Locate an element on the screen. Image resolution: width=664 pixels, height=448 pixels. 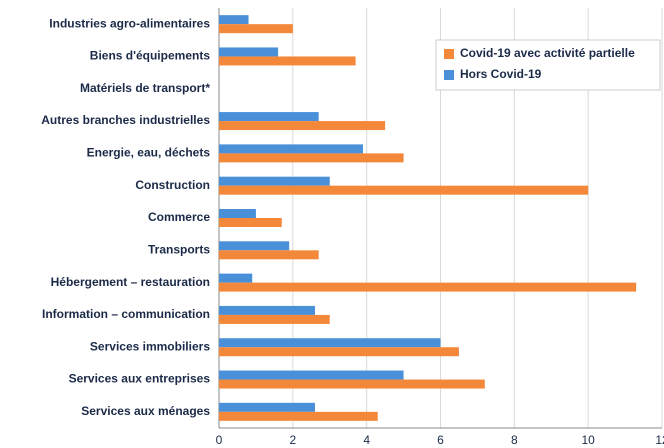
x-tick-label: 2 is located at coordinates (292, 440).